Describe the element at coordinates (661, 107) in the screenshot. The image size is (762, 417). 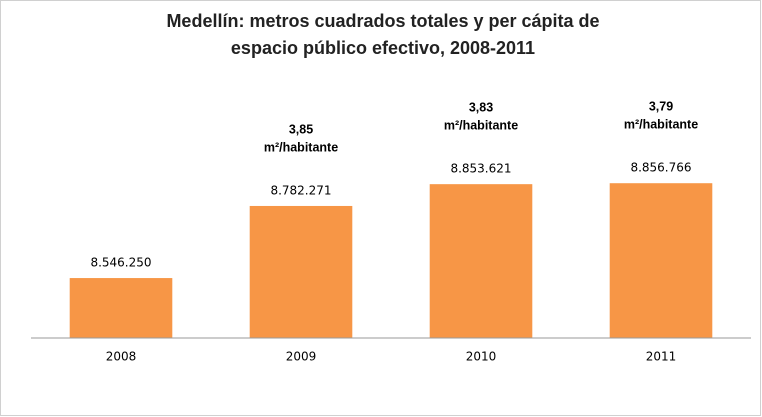
I see `per-capita-value: 3,79` at that location.